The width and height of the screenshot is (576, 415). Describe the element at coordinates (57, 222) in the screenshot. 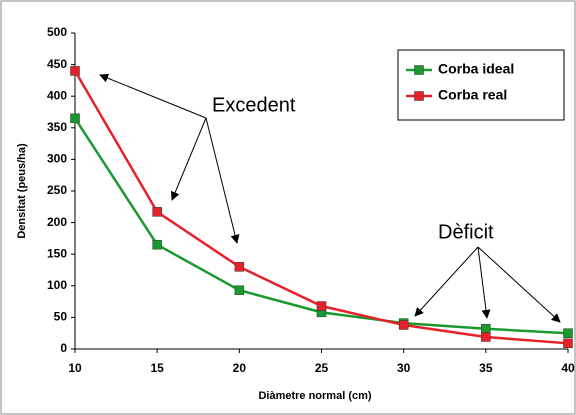

I see `y-tick-label: 200` at that location.